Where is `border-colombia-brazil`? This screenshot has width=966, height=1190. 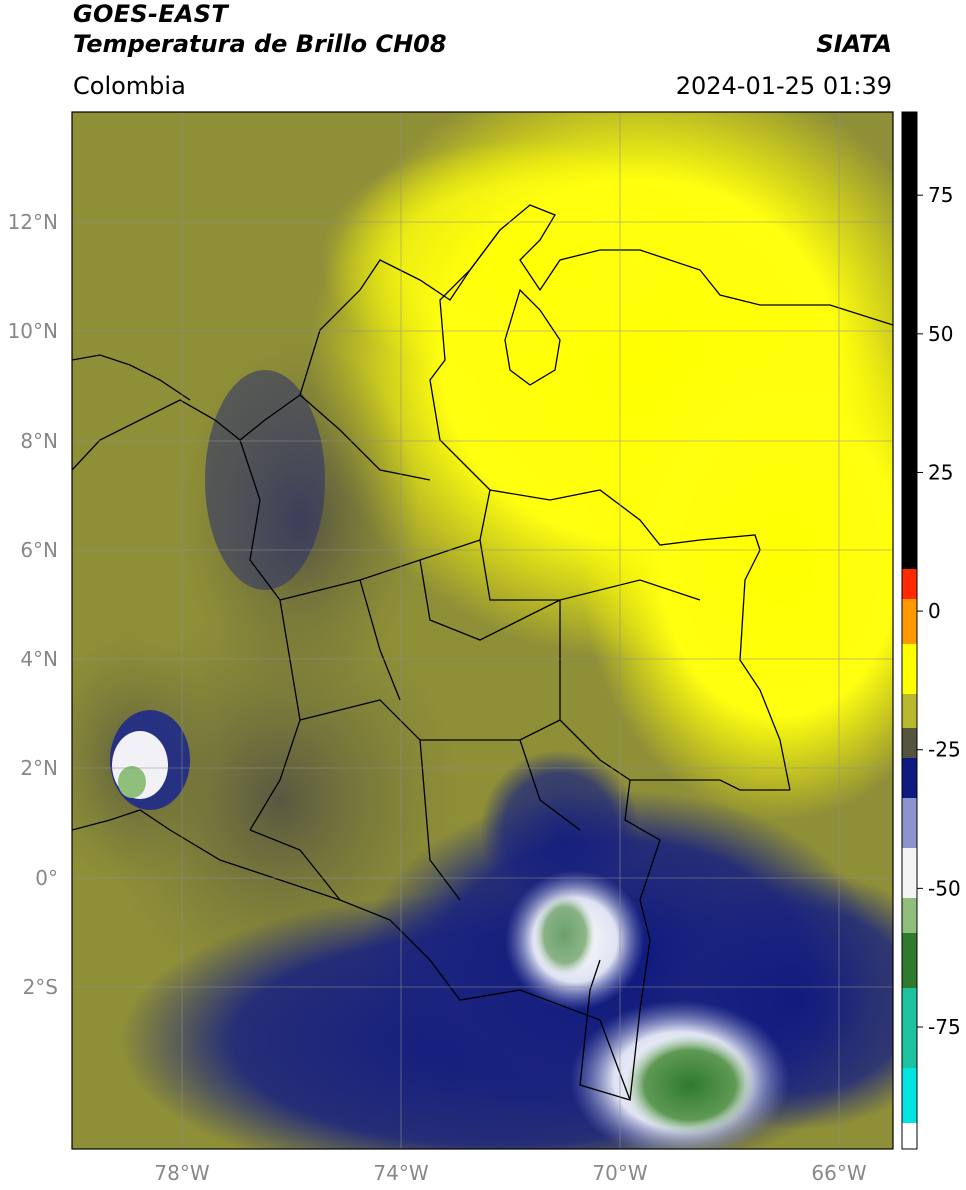 border-colombia-brazil is located at coordinates (684, 940).